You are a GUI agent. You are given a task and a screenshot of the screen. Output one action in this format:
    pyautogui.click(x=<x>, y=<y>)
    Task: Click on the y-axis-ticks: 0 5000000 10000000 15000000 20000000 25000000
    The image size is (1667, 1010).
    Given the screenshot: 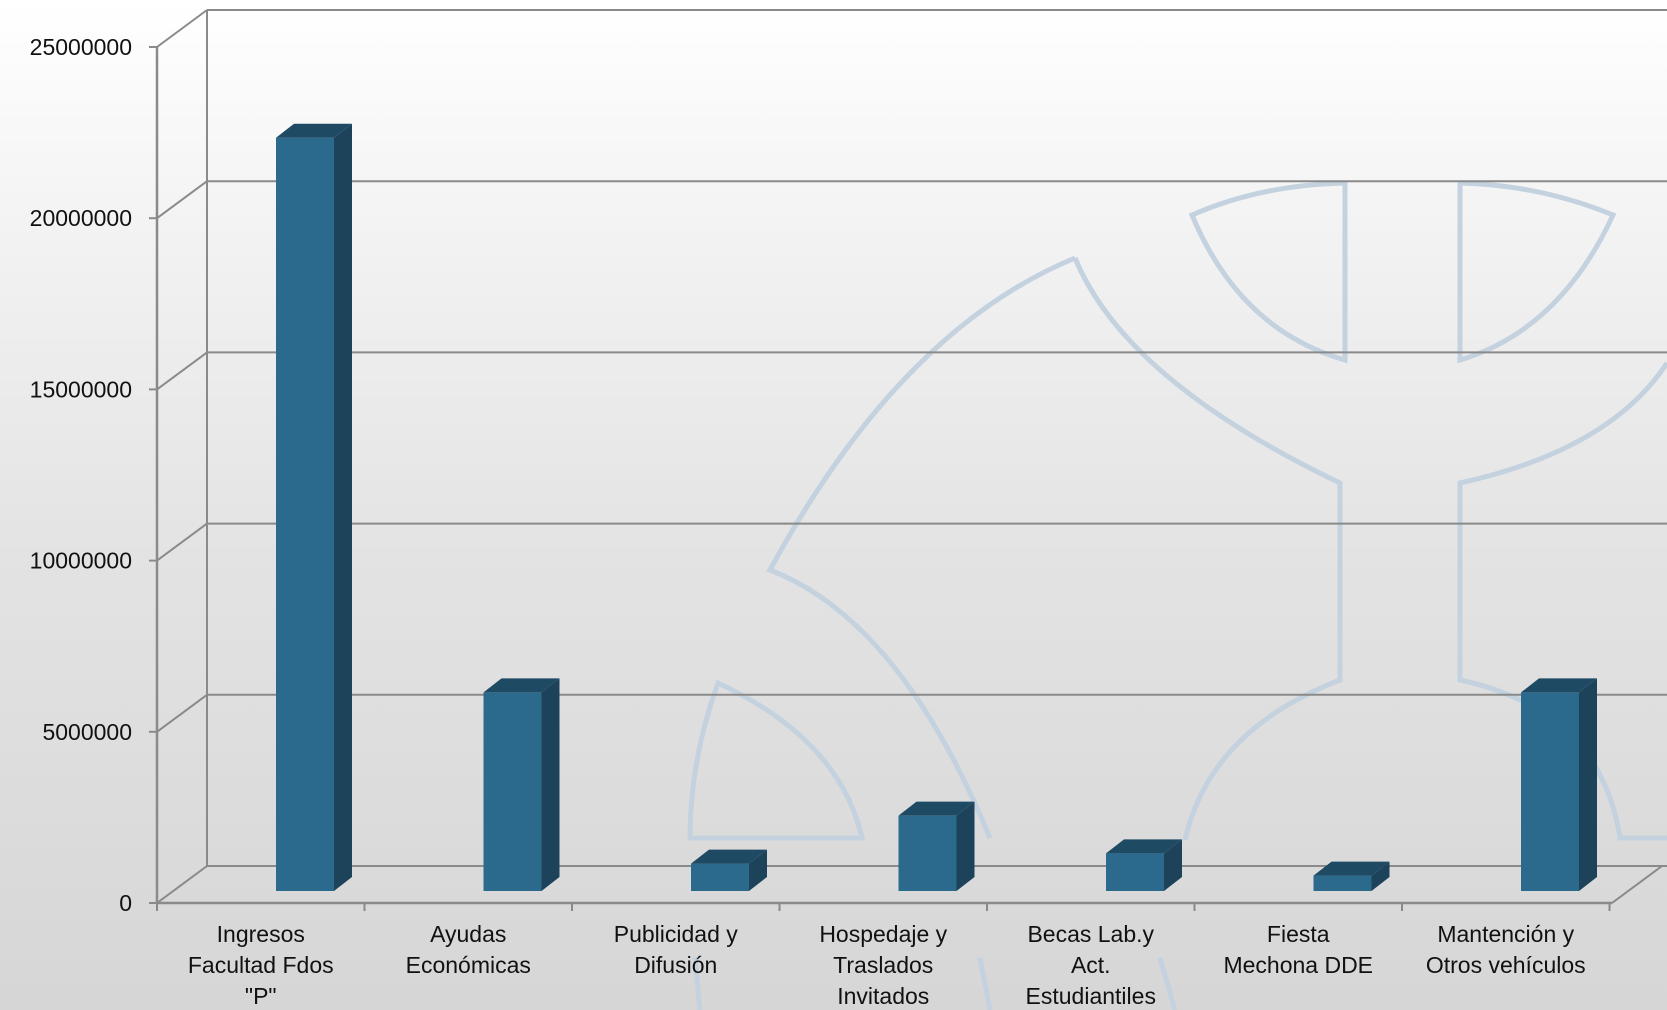 What is the action you would take?
    pyautogui.click(x=81, y=475)
    